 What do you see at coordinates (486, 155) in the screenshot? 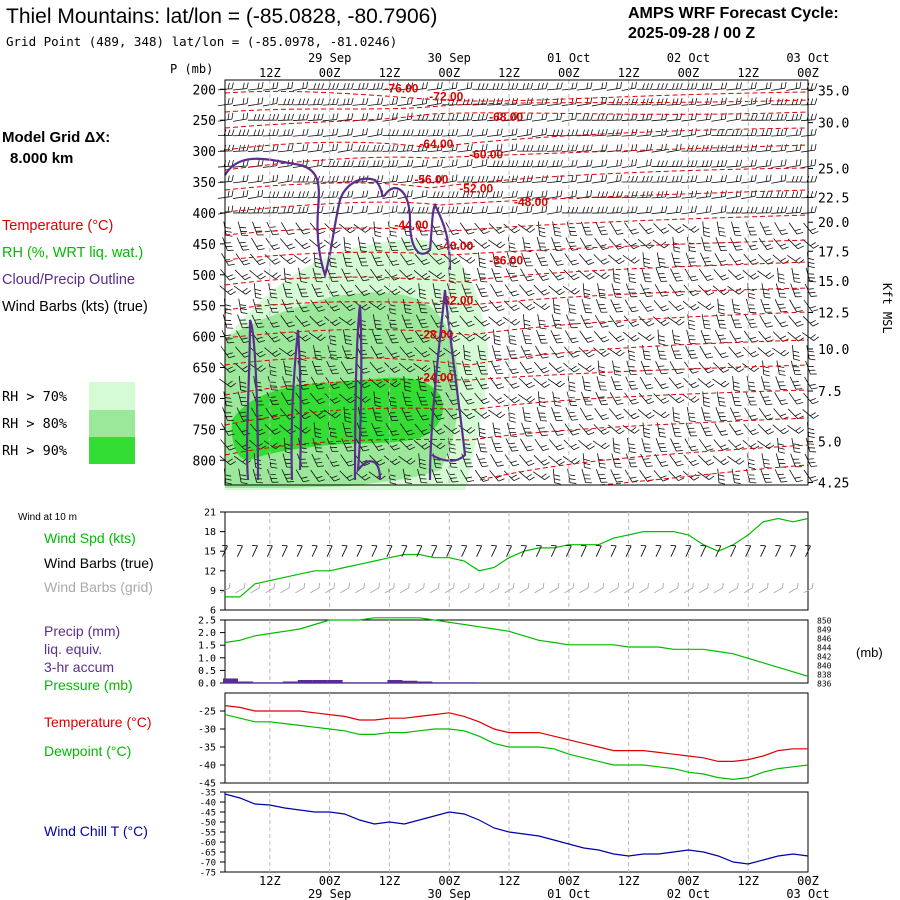
I see `isotherm-label: -60.00` at bounding box center [486, 155].